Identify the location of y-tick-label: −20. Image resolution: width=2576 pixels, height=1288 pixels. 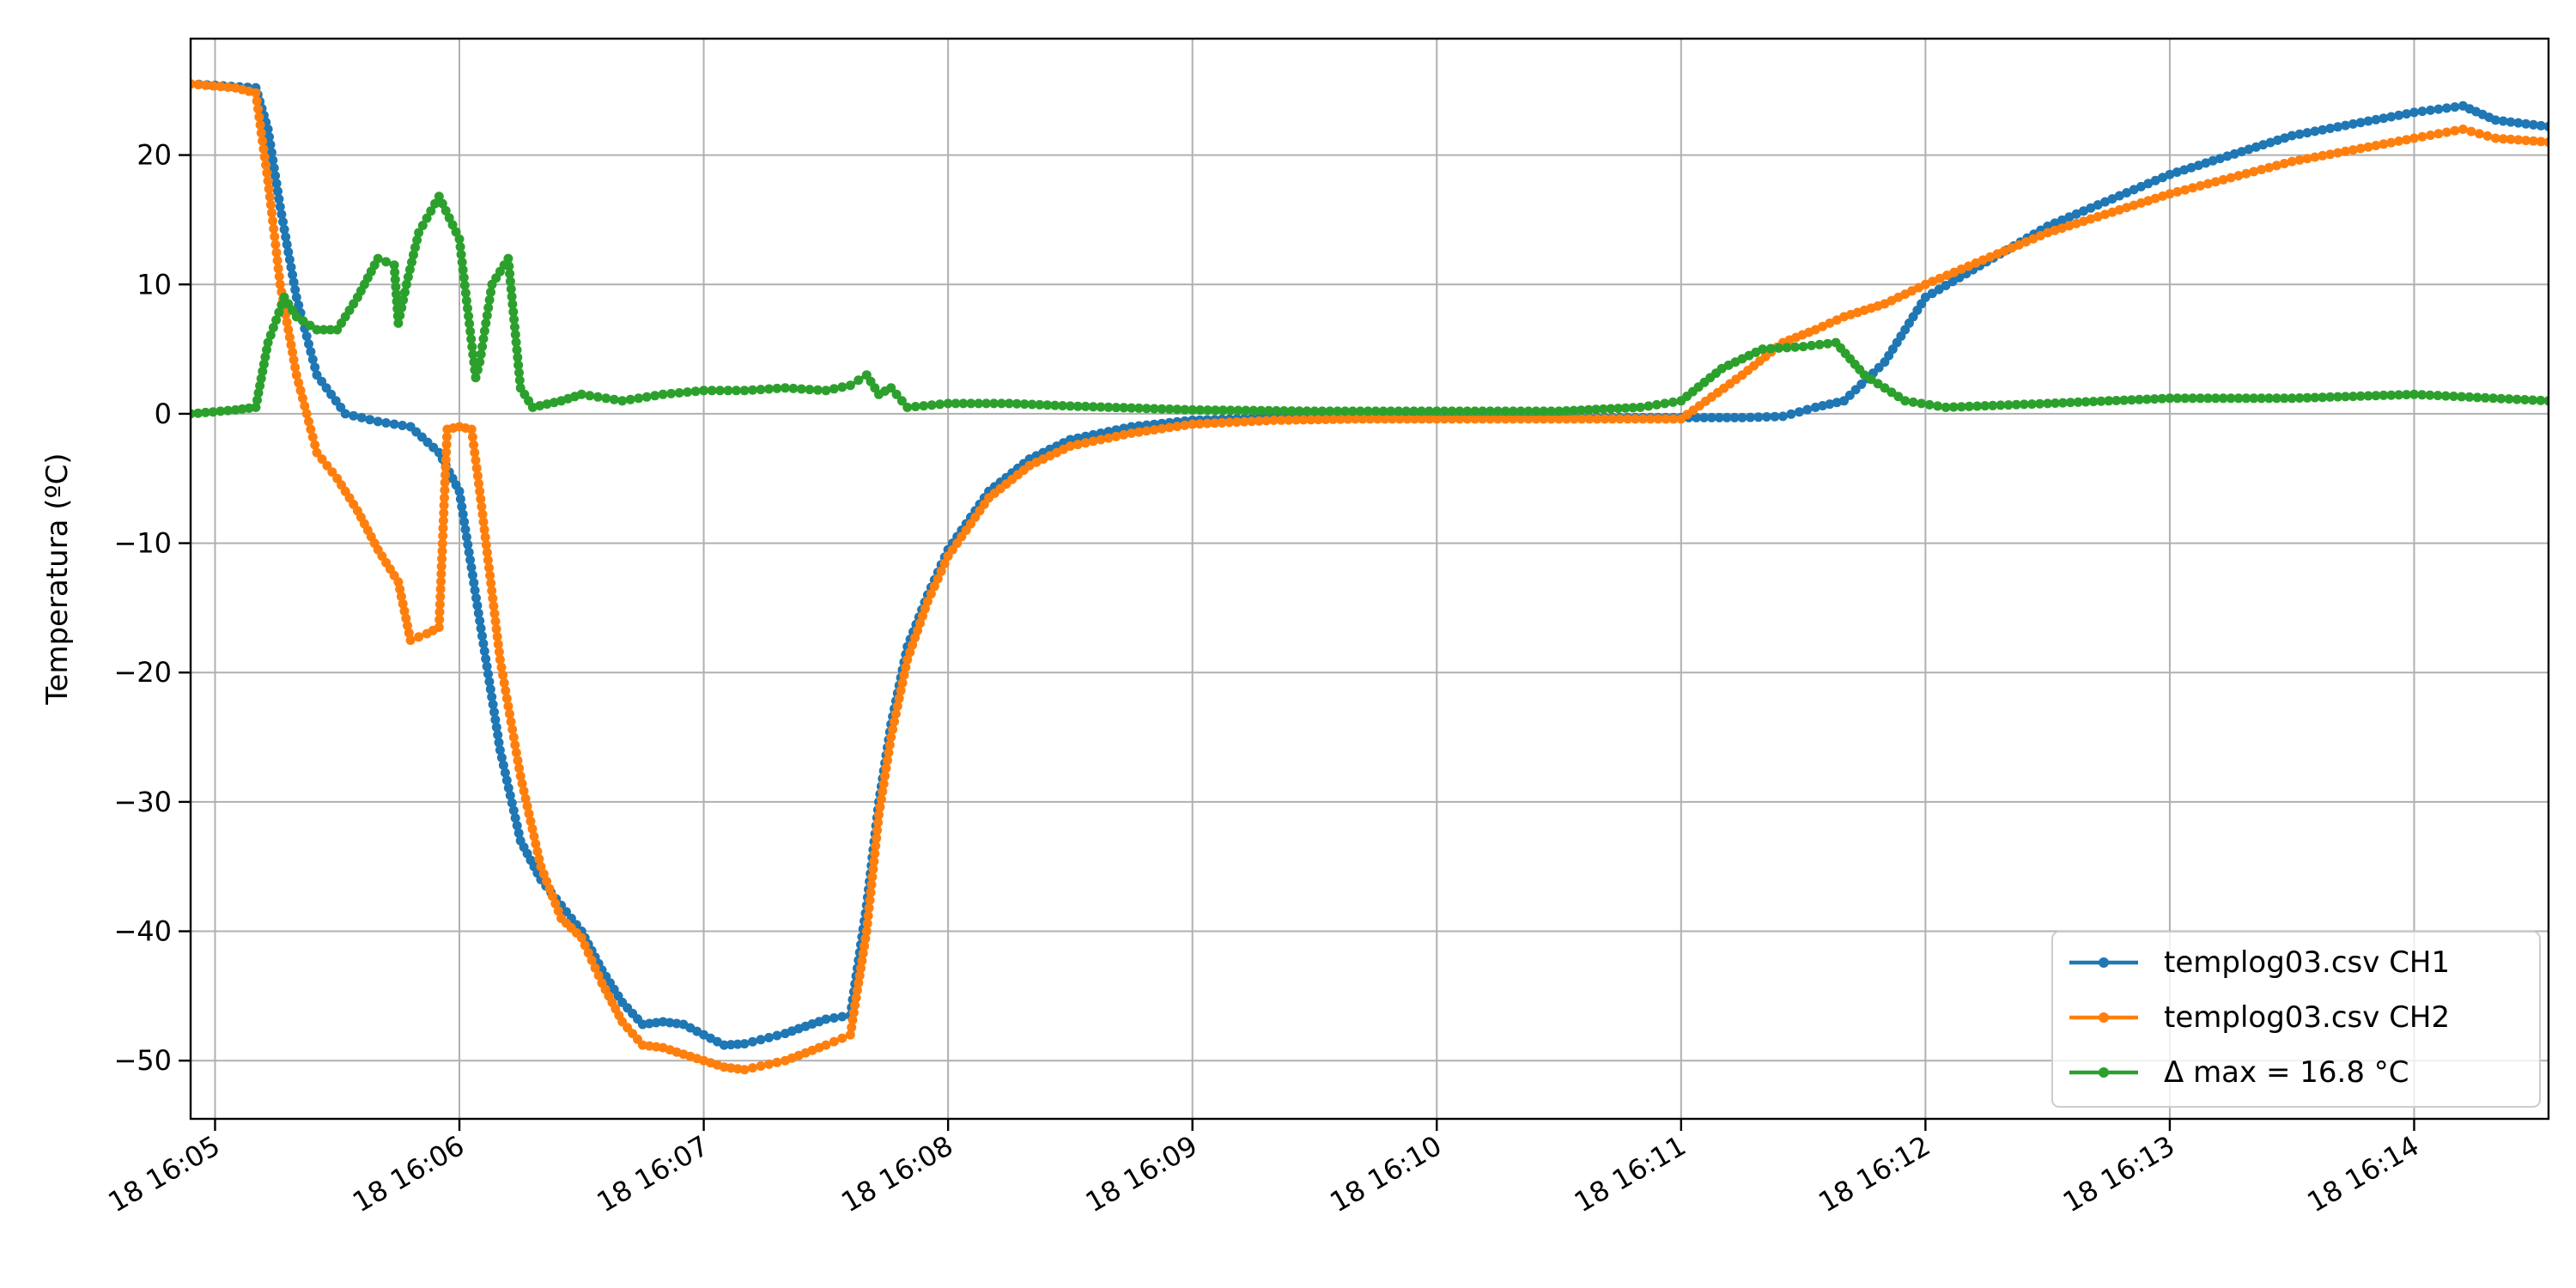
(143, 673).